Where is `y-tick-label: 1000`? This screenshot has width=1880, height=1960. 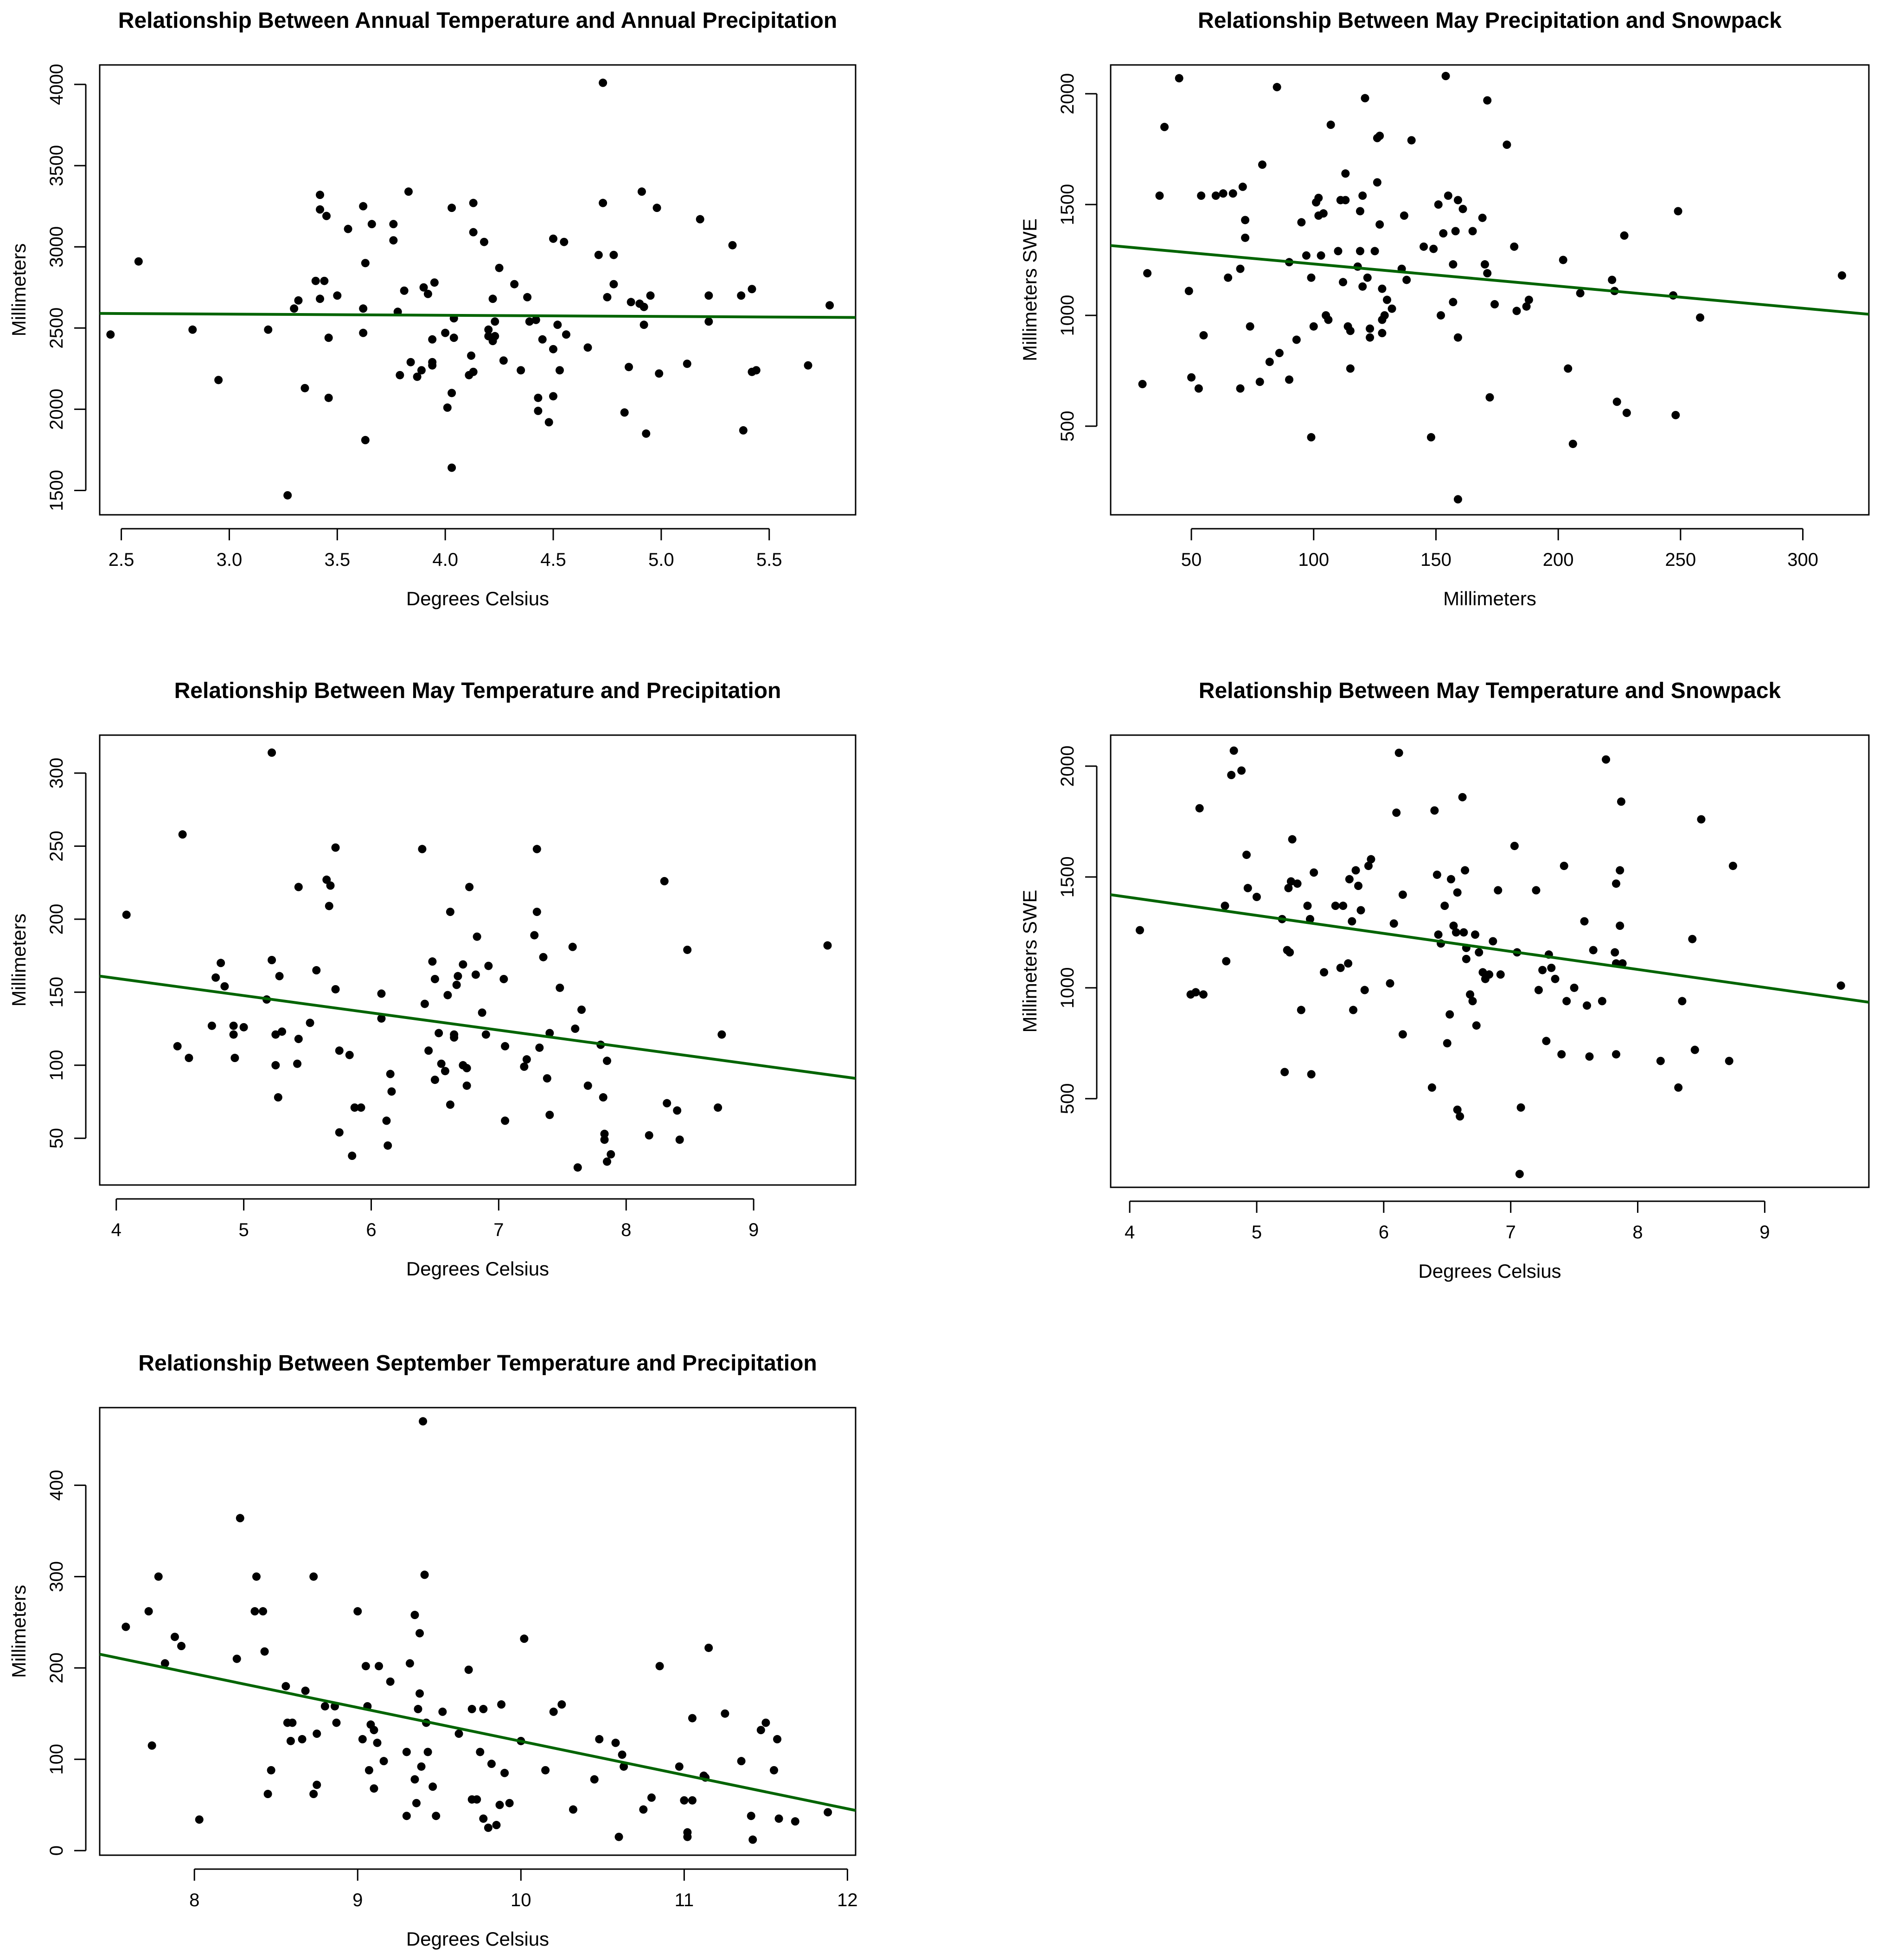 y-tick-label: 1000 is located at coordinates (1068, 315).